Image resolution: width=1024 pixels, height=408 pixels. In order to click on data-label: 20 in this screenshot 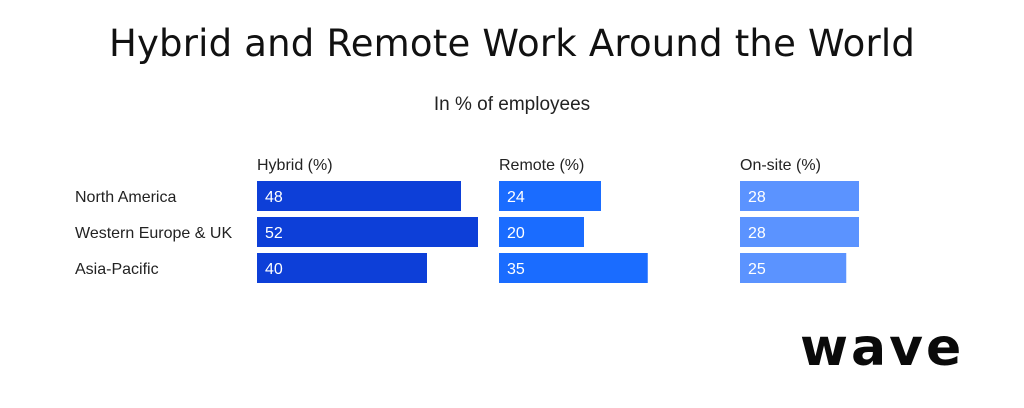, I will do `click(516, 233)`.